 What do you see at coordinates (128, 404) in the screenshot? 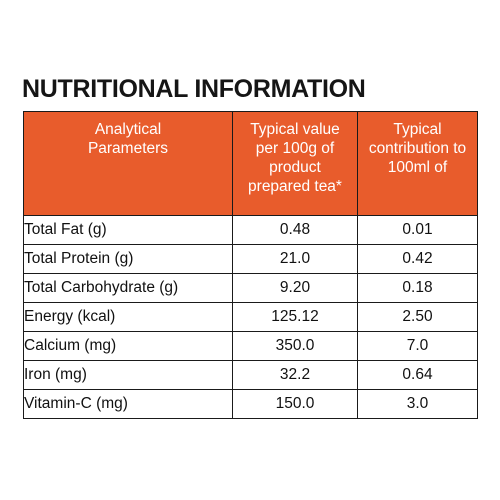
I see `parameter-cell: Vitamin-C (mg)` at bounding box center [128, 404].